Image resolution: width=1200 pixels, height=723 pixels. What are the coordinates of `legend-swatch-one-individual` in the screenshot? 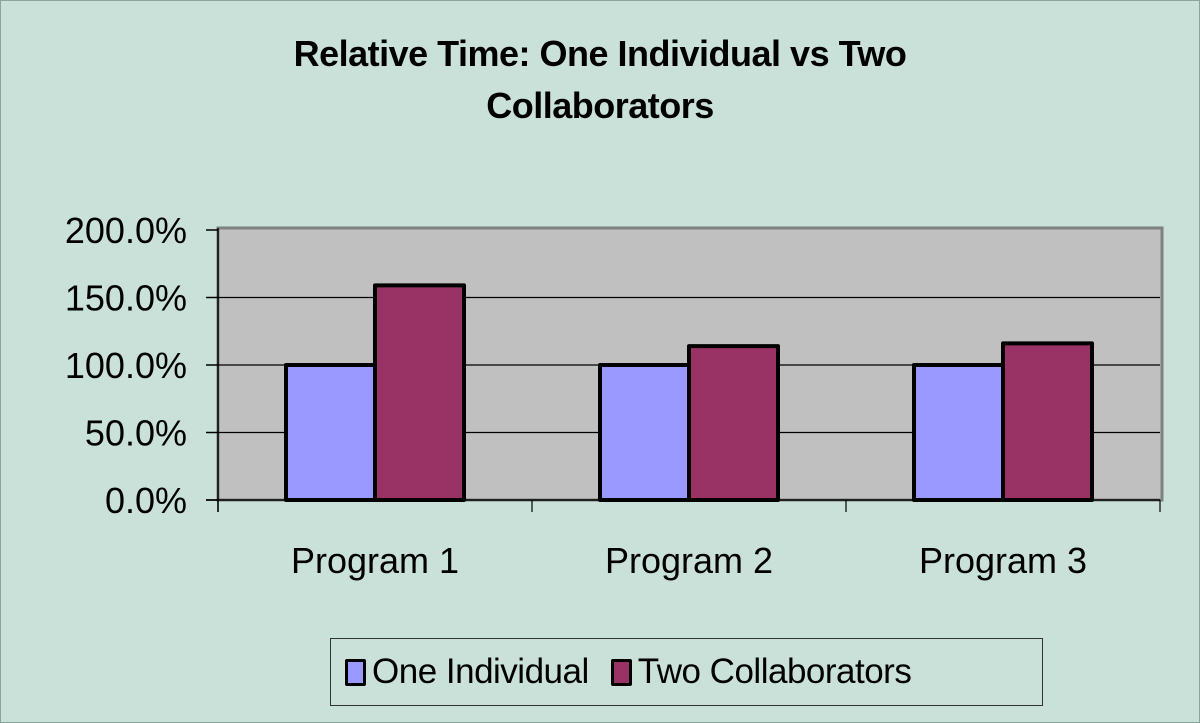 It's located at (355, 672).